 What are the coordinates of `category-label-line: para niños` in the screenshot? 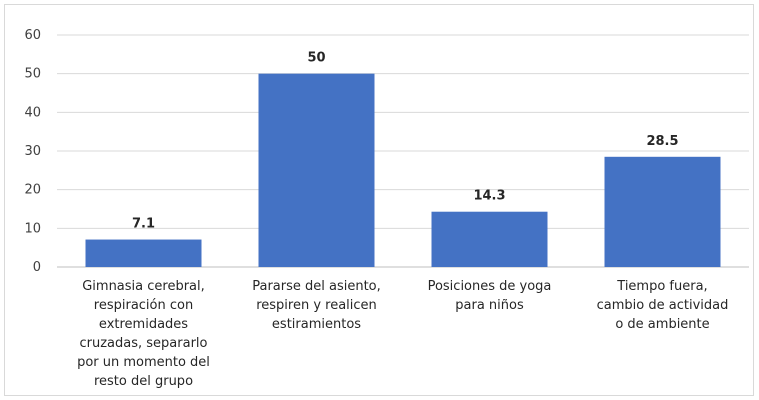 It's located at (489, 305).